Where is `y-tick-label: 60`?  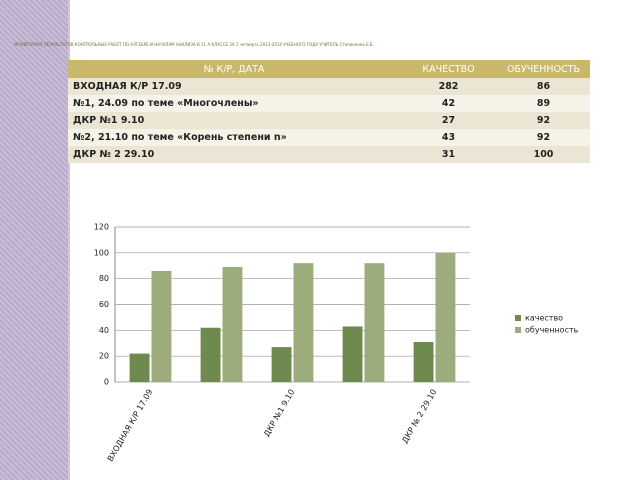
y-tick-label: 60 is located at coordinates (104, 304).